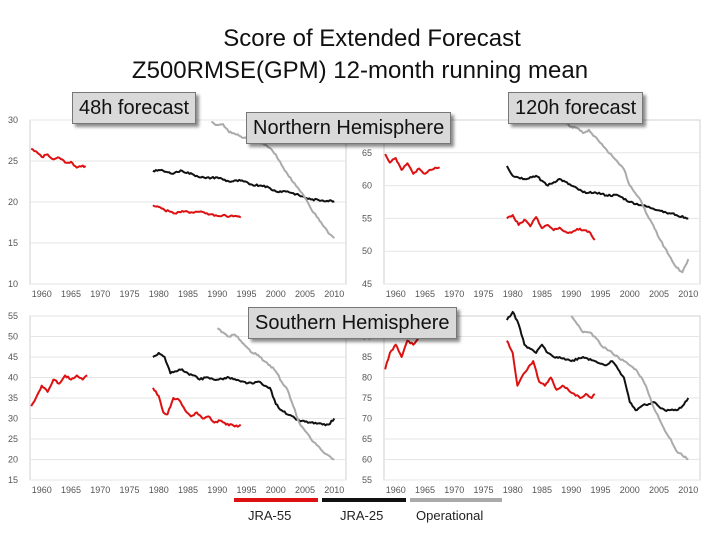 The width and height of the screenshot is (720, 540). I want to click on x-tick-label-sh-120h: 1980, so click(513, 490).